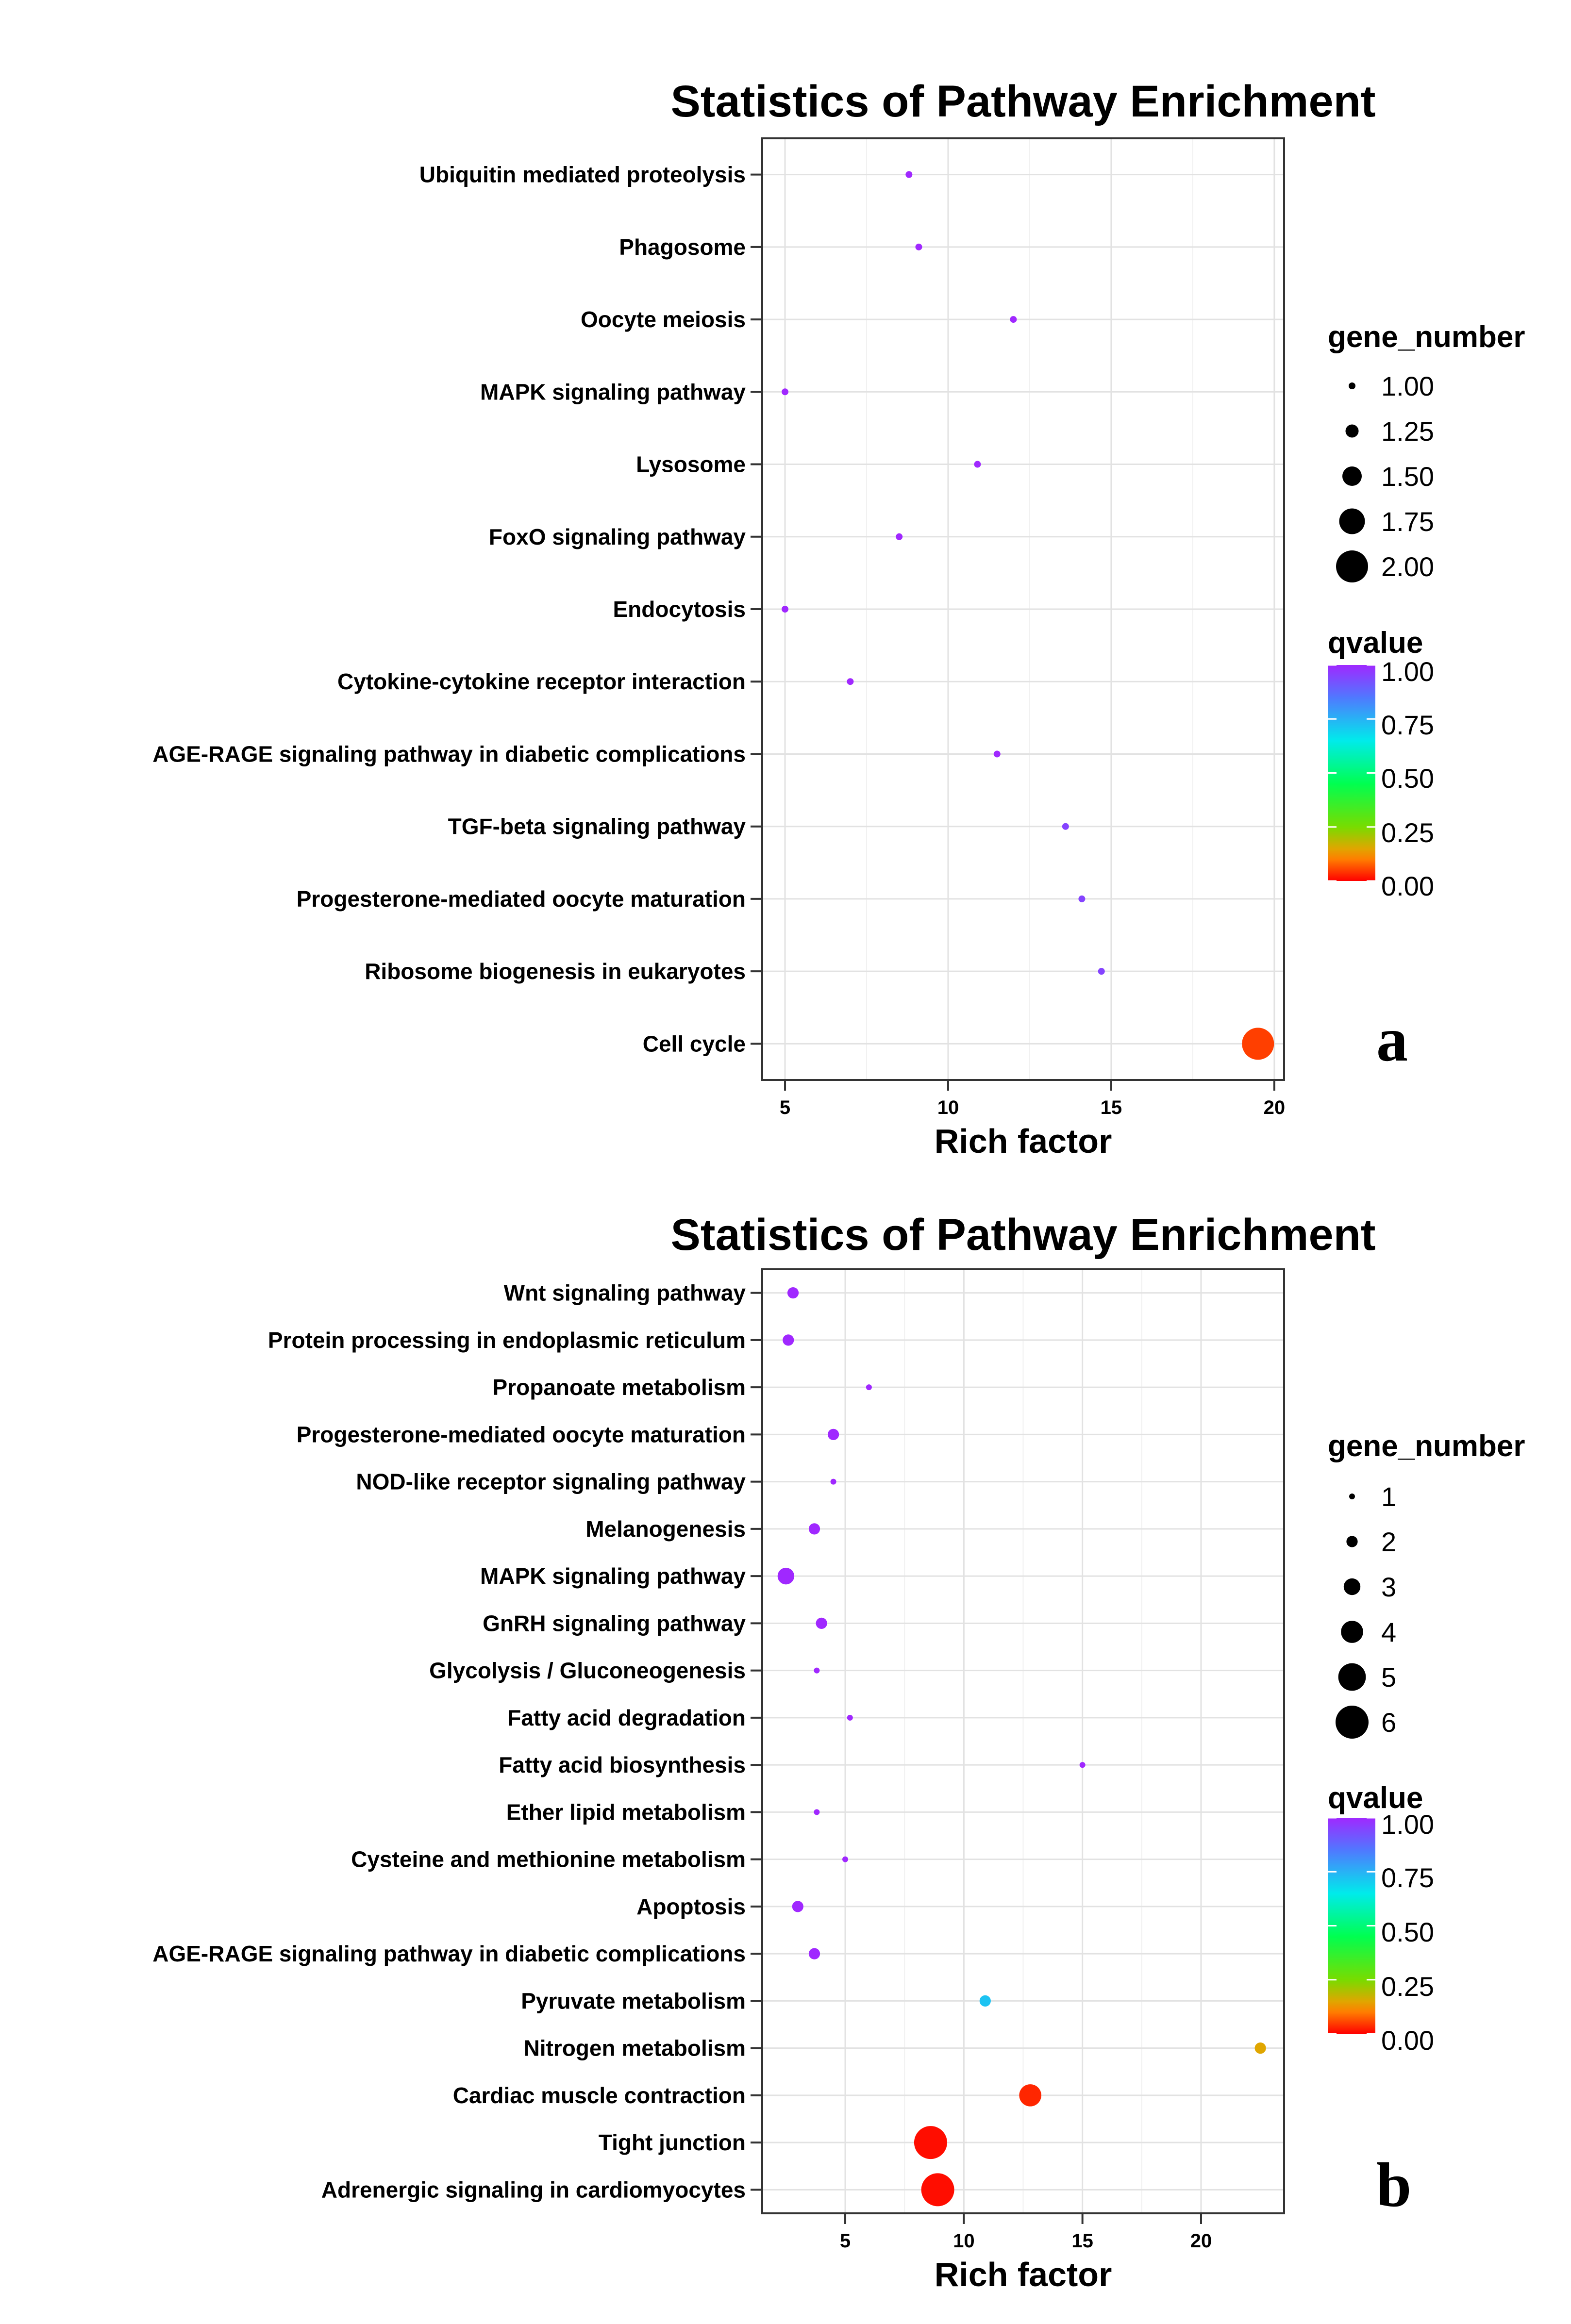  What do you see at coordinates (1407, 886) in the screenshot?
I see `panel-a-color-legend-label: 0.00` at bounding box center [1407, 886].